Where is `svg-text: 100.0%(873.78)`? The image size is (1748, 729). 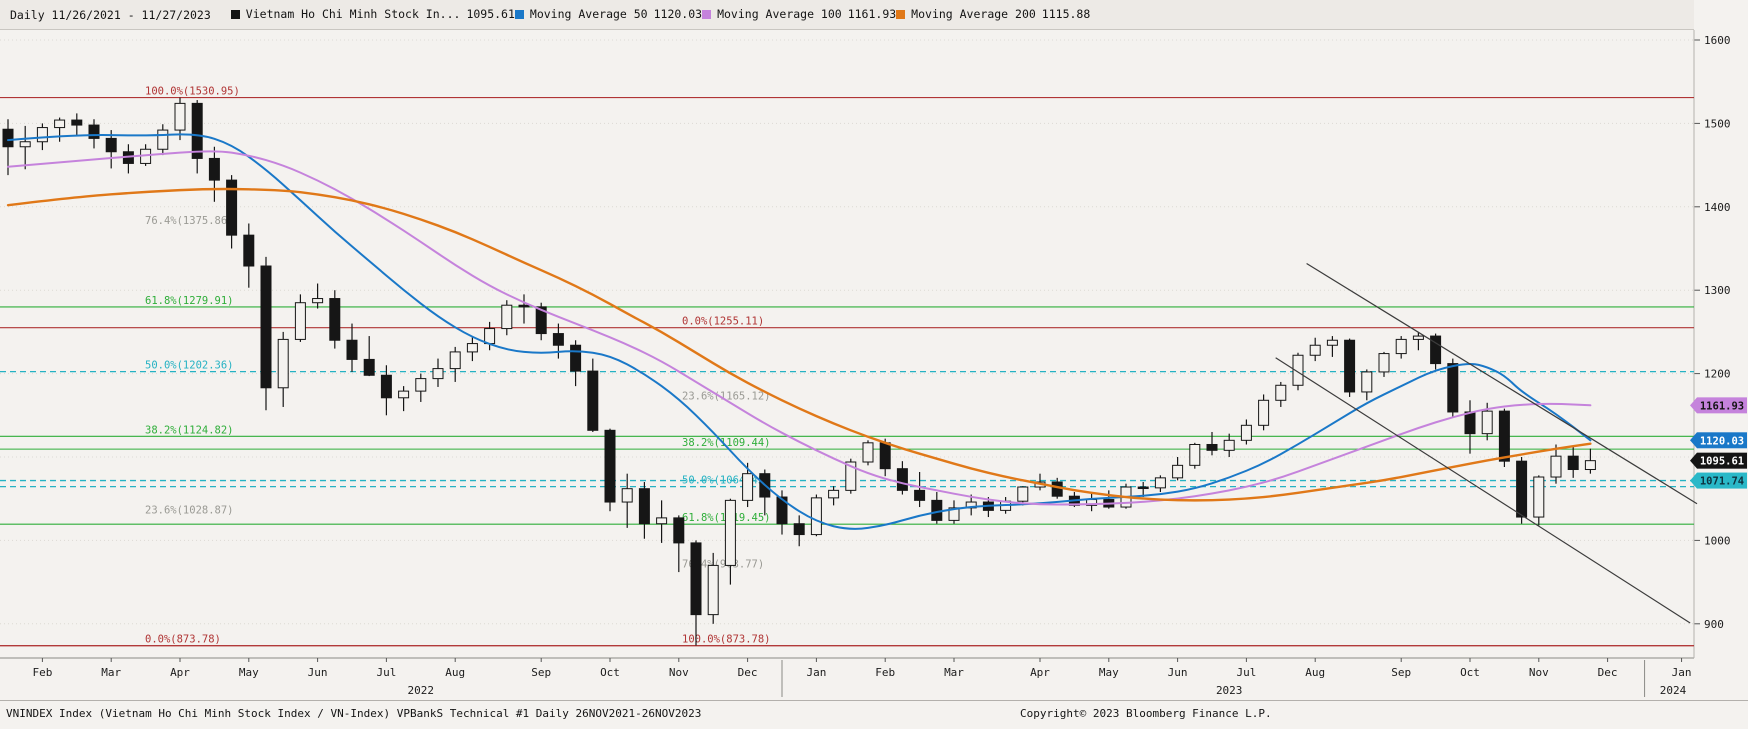 svg-text: 100.0%(873.78) is located at coordinates (726, 640).